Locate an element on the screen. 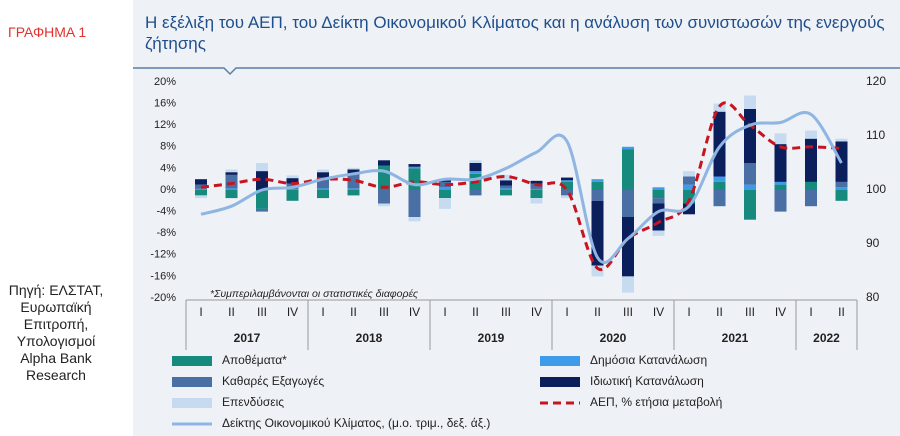 The height and width of the screenshot is (436, 900). year-label: 2021 is located at coordinates (735, 338).